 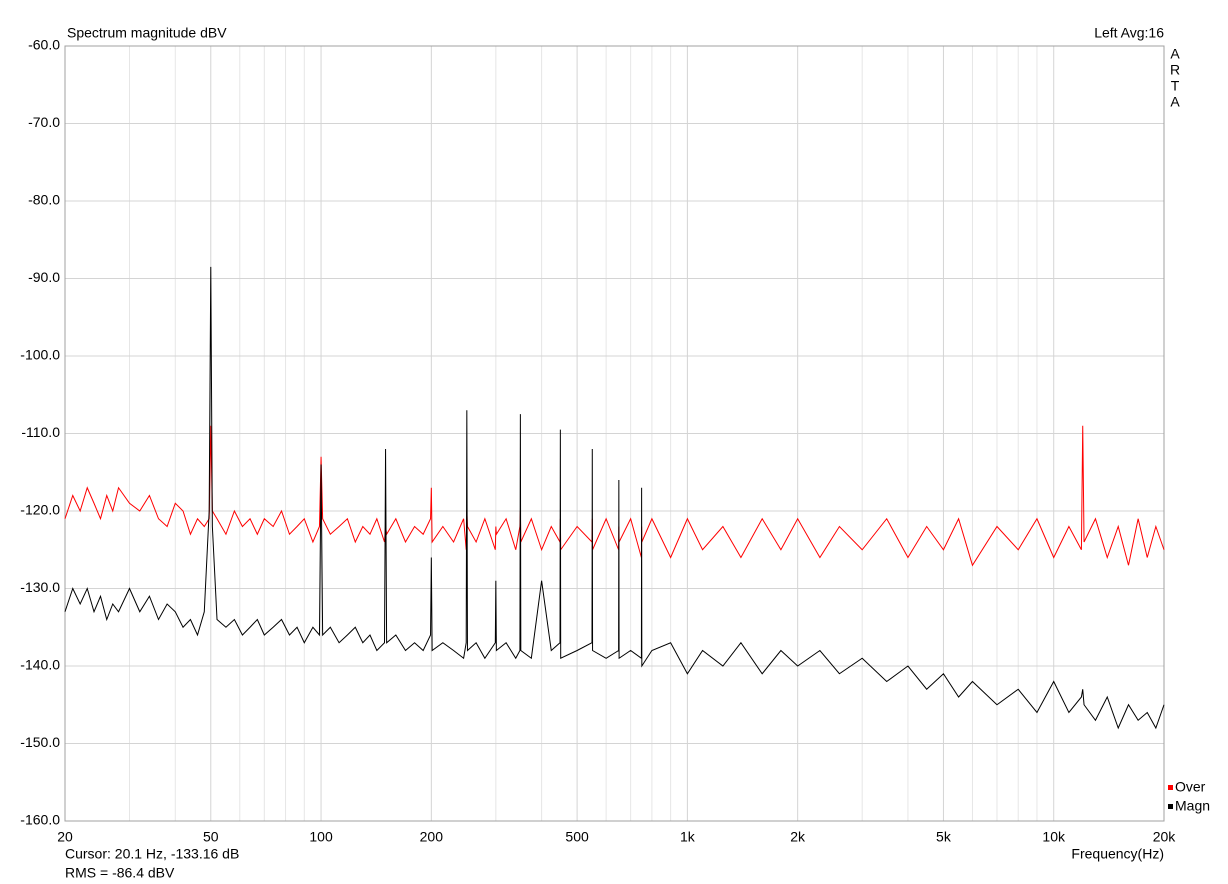 What do you see at coordinates (44, 200) in the screenshot?
I see `y-tick-label: -80.0` at bounding box center [44, 200].